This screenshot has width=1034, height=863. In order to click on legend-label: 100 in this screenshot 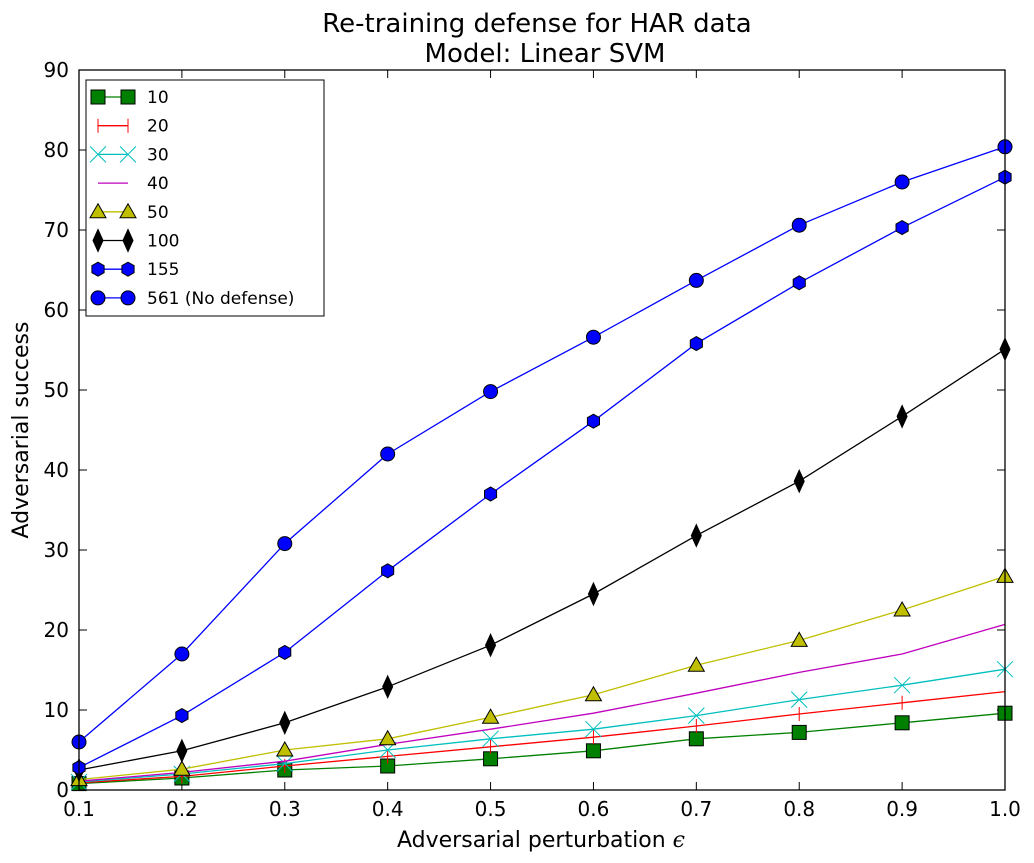, I will do `click(163, 242)`.